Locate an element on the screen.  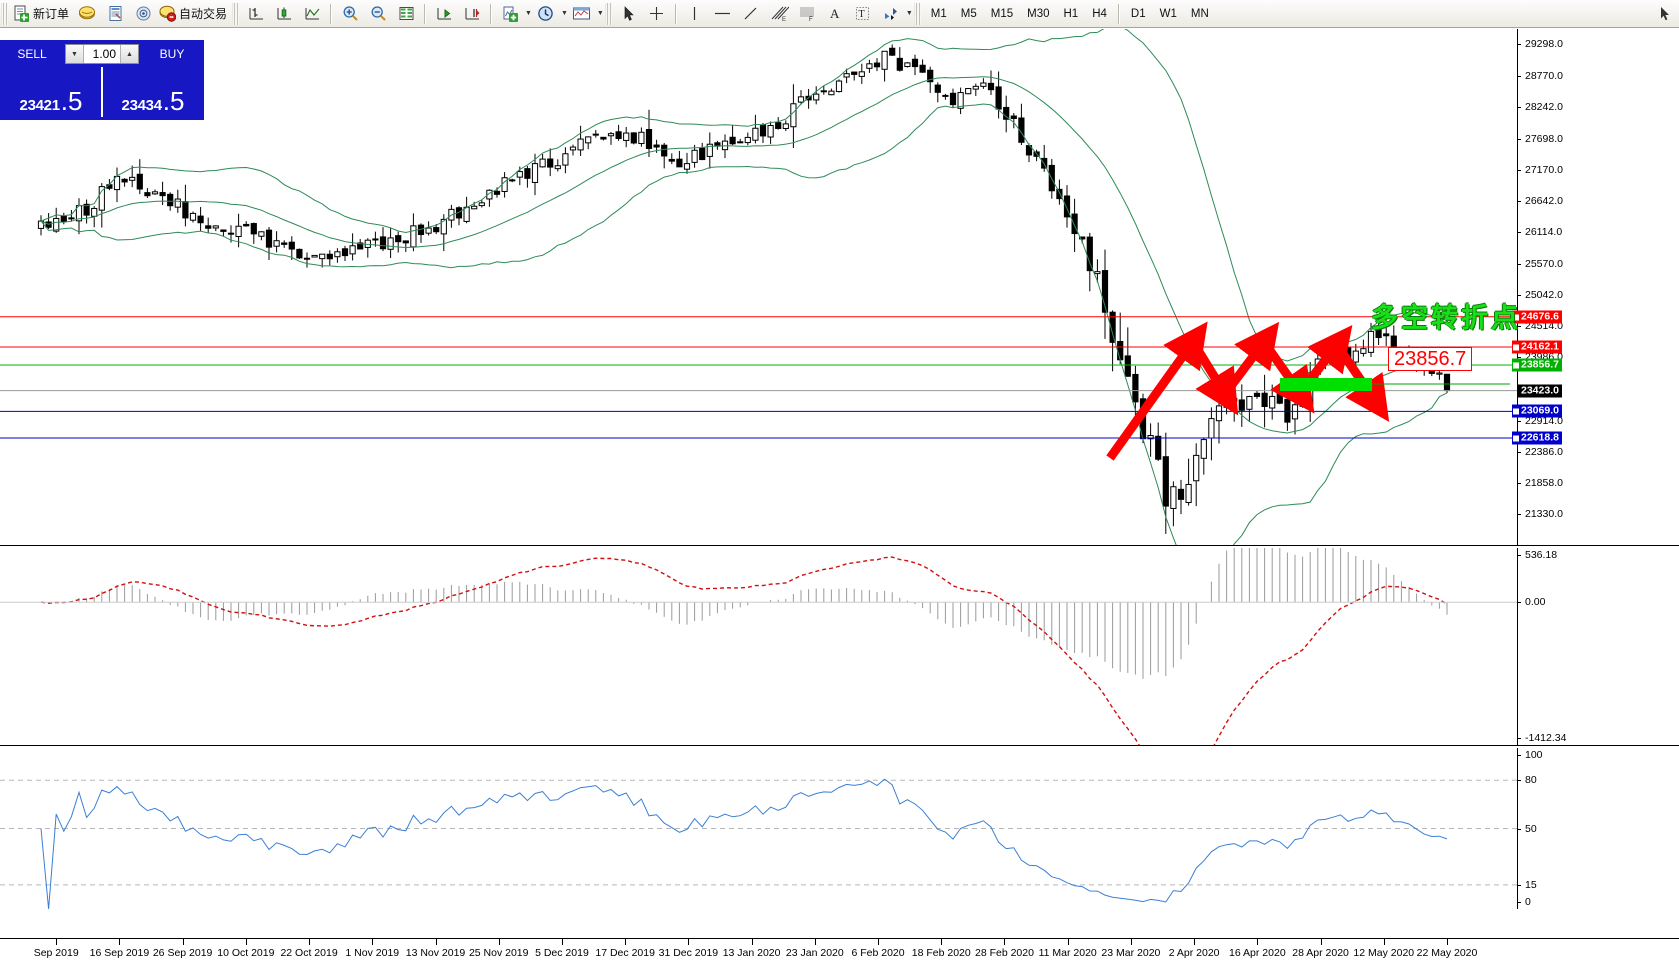
clock-icon is located at coordinates (546, 13).